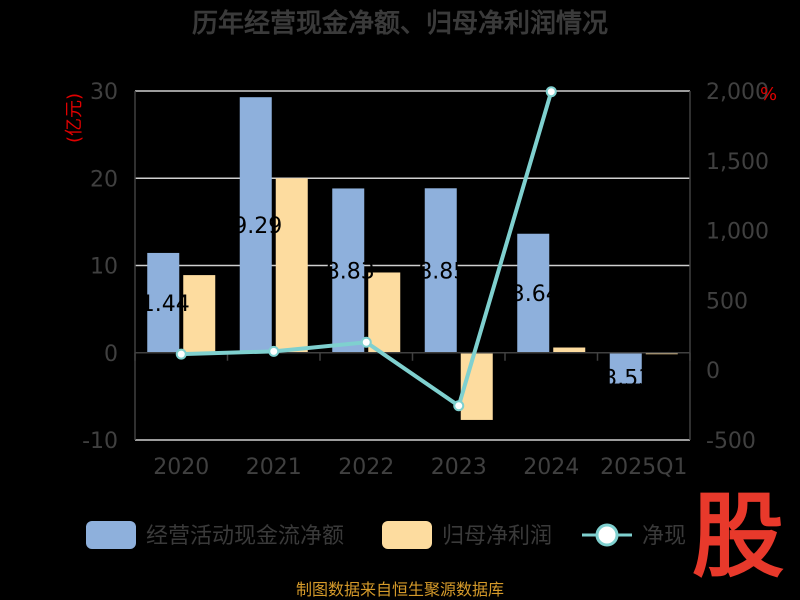 The image size is (800, 600). What do you see at coordinates (245, 536) in the screenshot?
I see `legend-label-cash-flow: 经营活动现金流净额` at bounding box center [245, 536].